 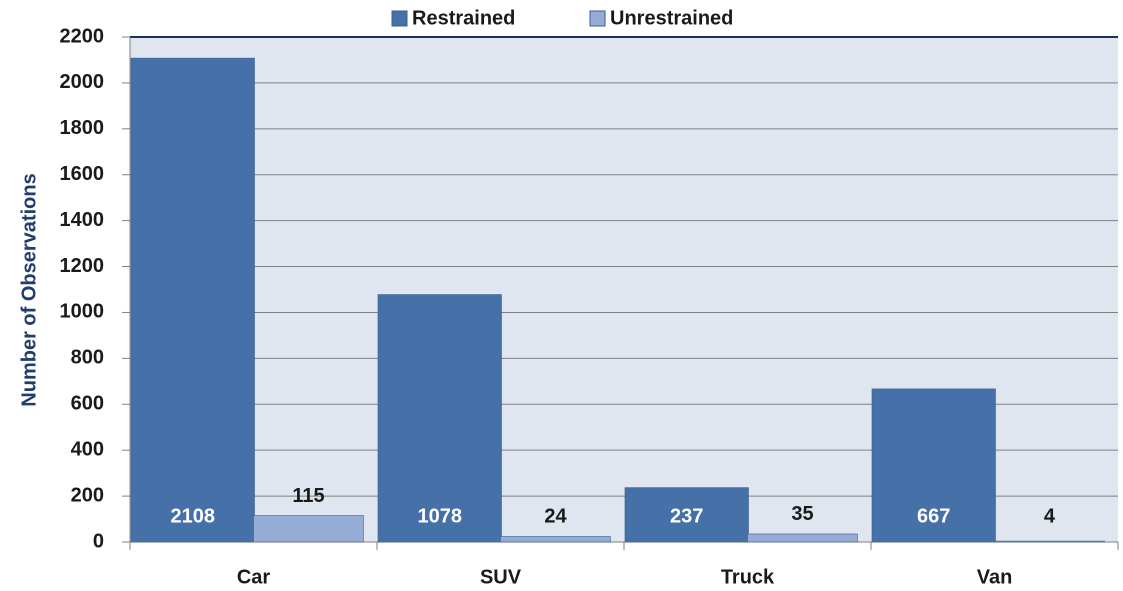 What do you see at coordinates (555, 516) in the screenshot?
I see `data-label: 24` at bounding box center [555, 516].